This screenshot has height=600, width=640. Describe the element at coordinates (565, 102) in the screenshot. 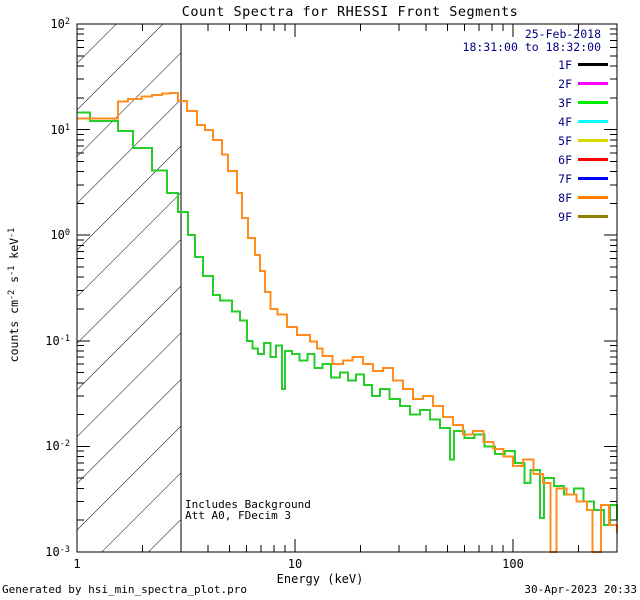

I see `legend-label: 3F` at that location.